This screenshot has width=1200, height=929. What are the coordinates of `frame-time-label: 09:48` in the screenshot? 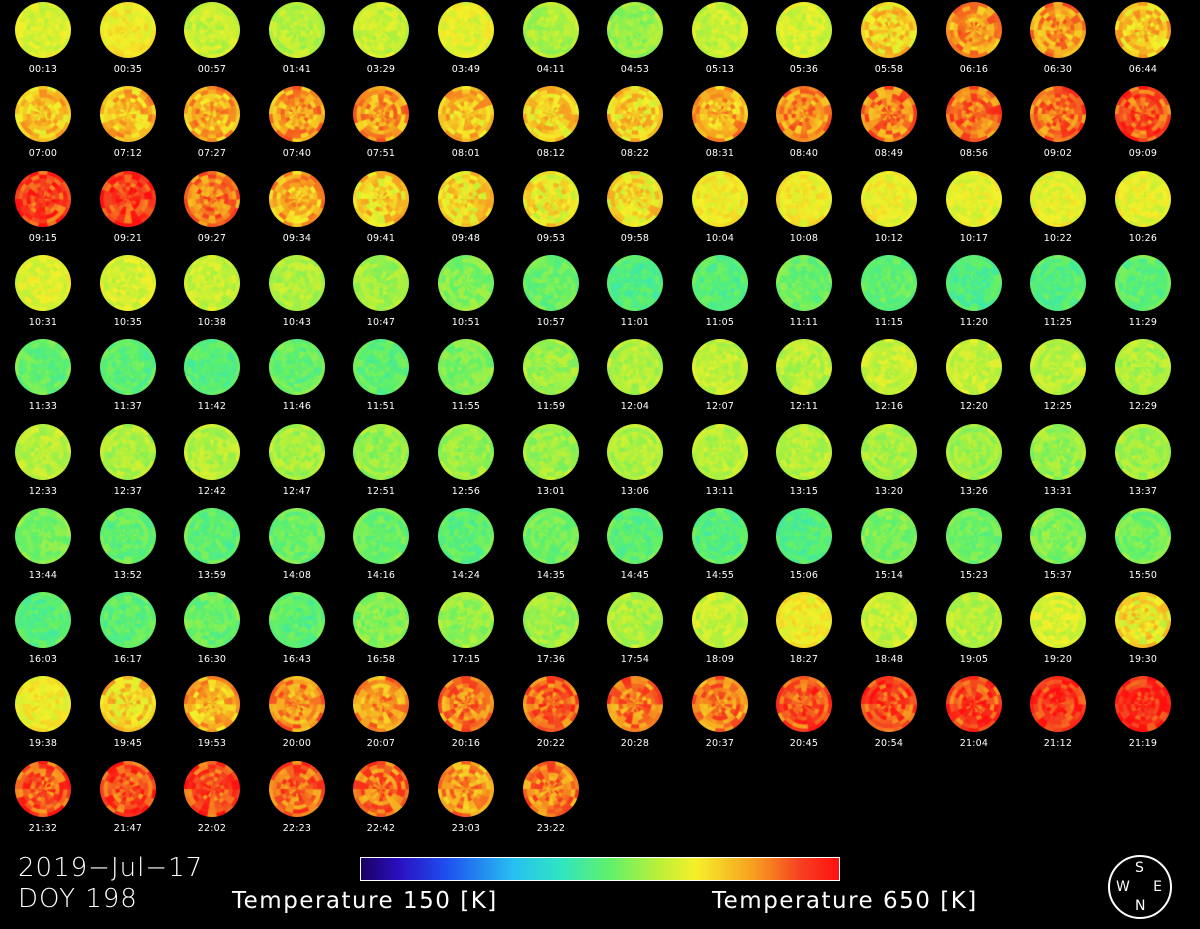 It's located at (466, 238).